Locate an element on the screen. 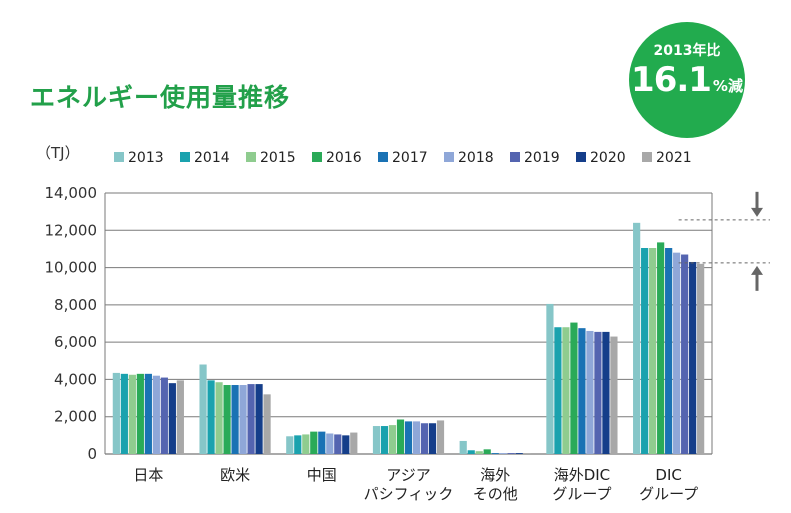 This screenshot has width=791, height=513. up-arrow-icon is located at coordinates (757, 270).